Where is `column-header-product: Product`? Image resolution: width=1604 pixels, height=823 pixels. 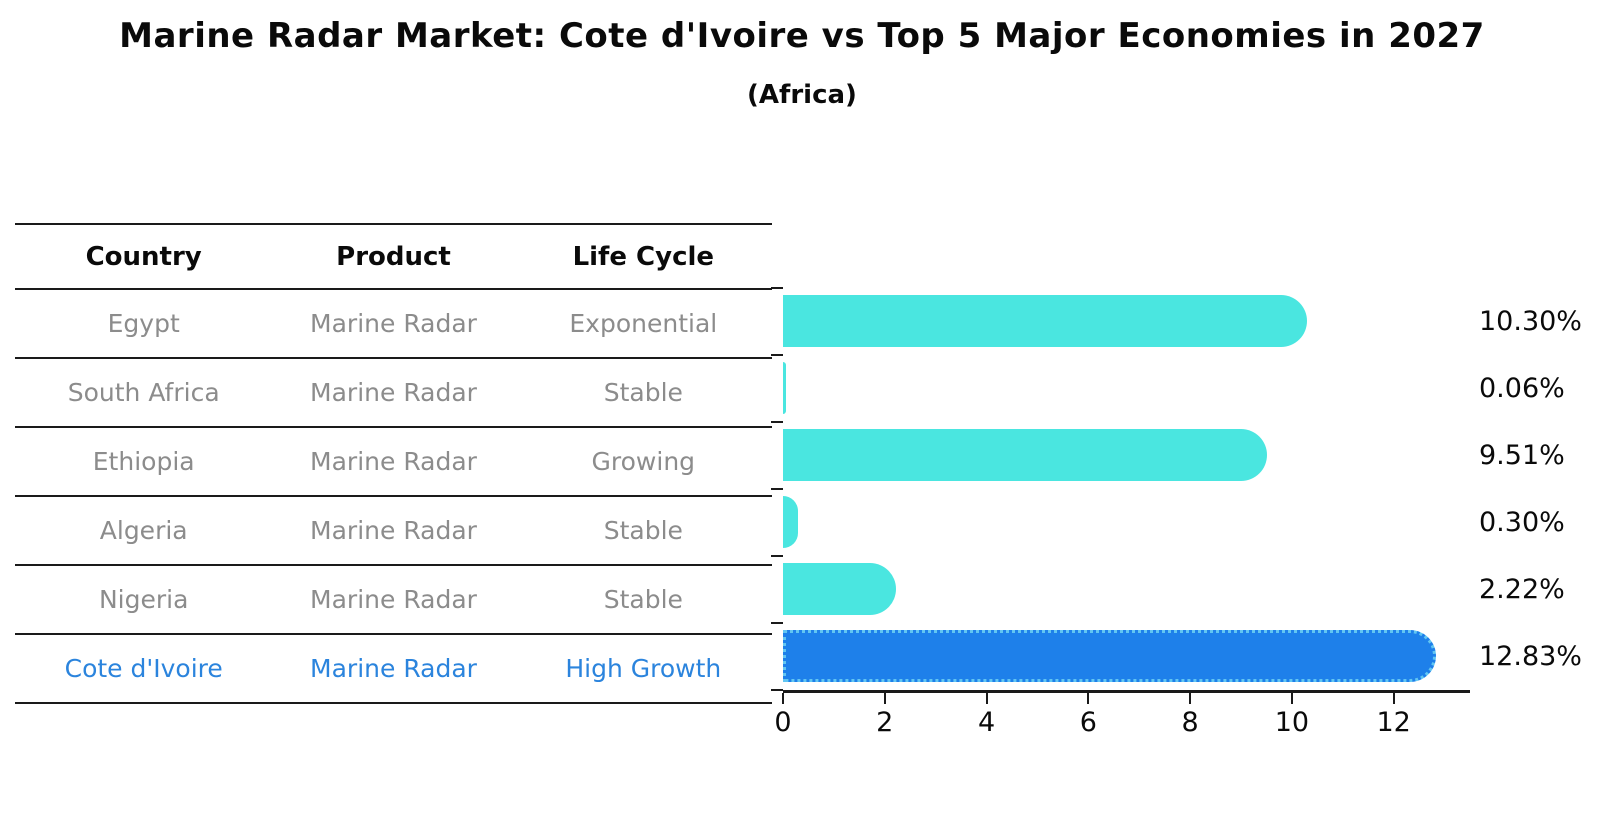 column-header-product: Product is located at coordinates (393, 256).